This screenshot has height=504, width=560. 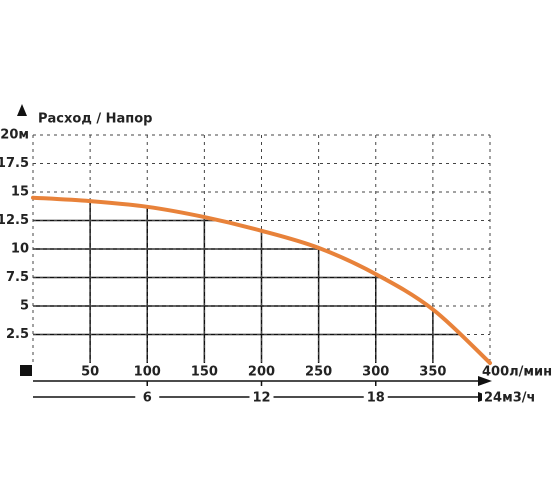 What do you see at coordinates (26, 370) in the screenshot?
I see `origin-marker` at bounding box center [26, 370].